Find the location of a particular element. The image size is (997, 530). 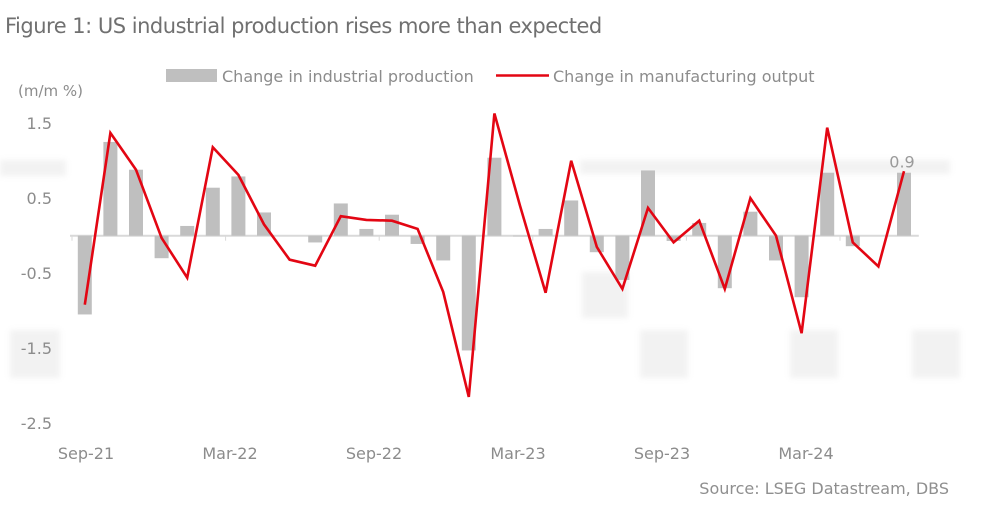

source-note: Source: LSEG Datastream, DBS is located at coordinates (824, 488).